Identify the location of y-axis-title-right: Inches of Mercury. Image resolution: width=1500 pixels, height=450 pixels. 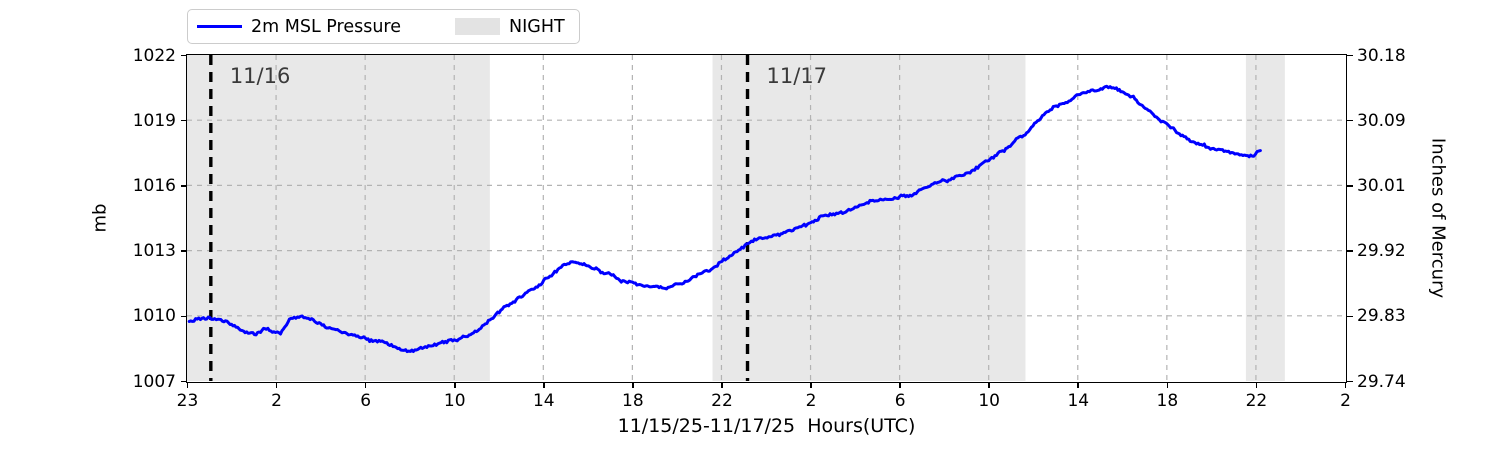
(1438, 218).